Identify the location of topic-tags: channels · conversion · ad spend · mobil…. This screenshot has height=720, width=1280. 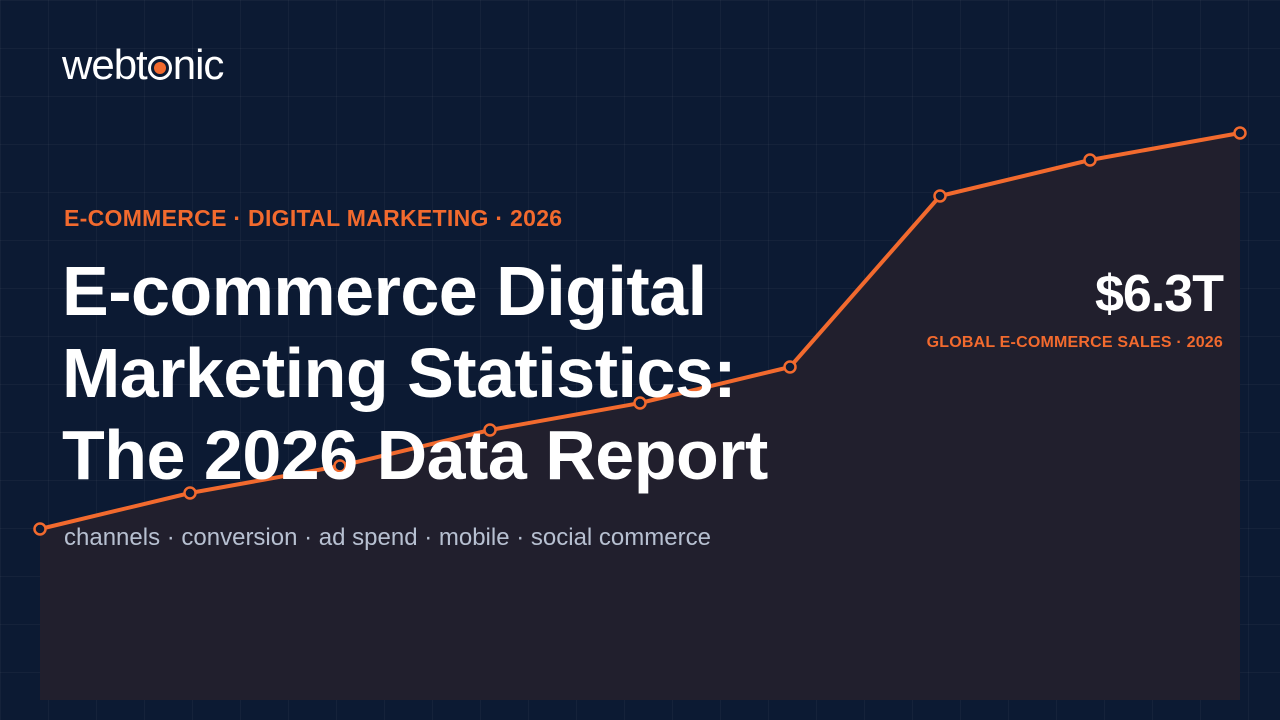
(387, 537).